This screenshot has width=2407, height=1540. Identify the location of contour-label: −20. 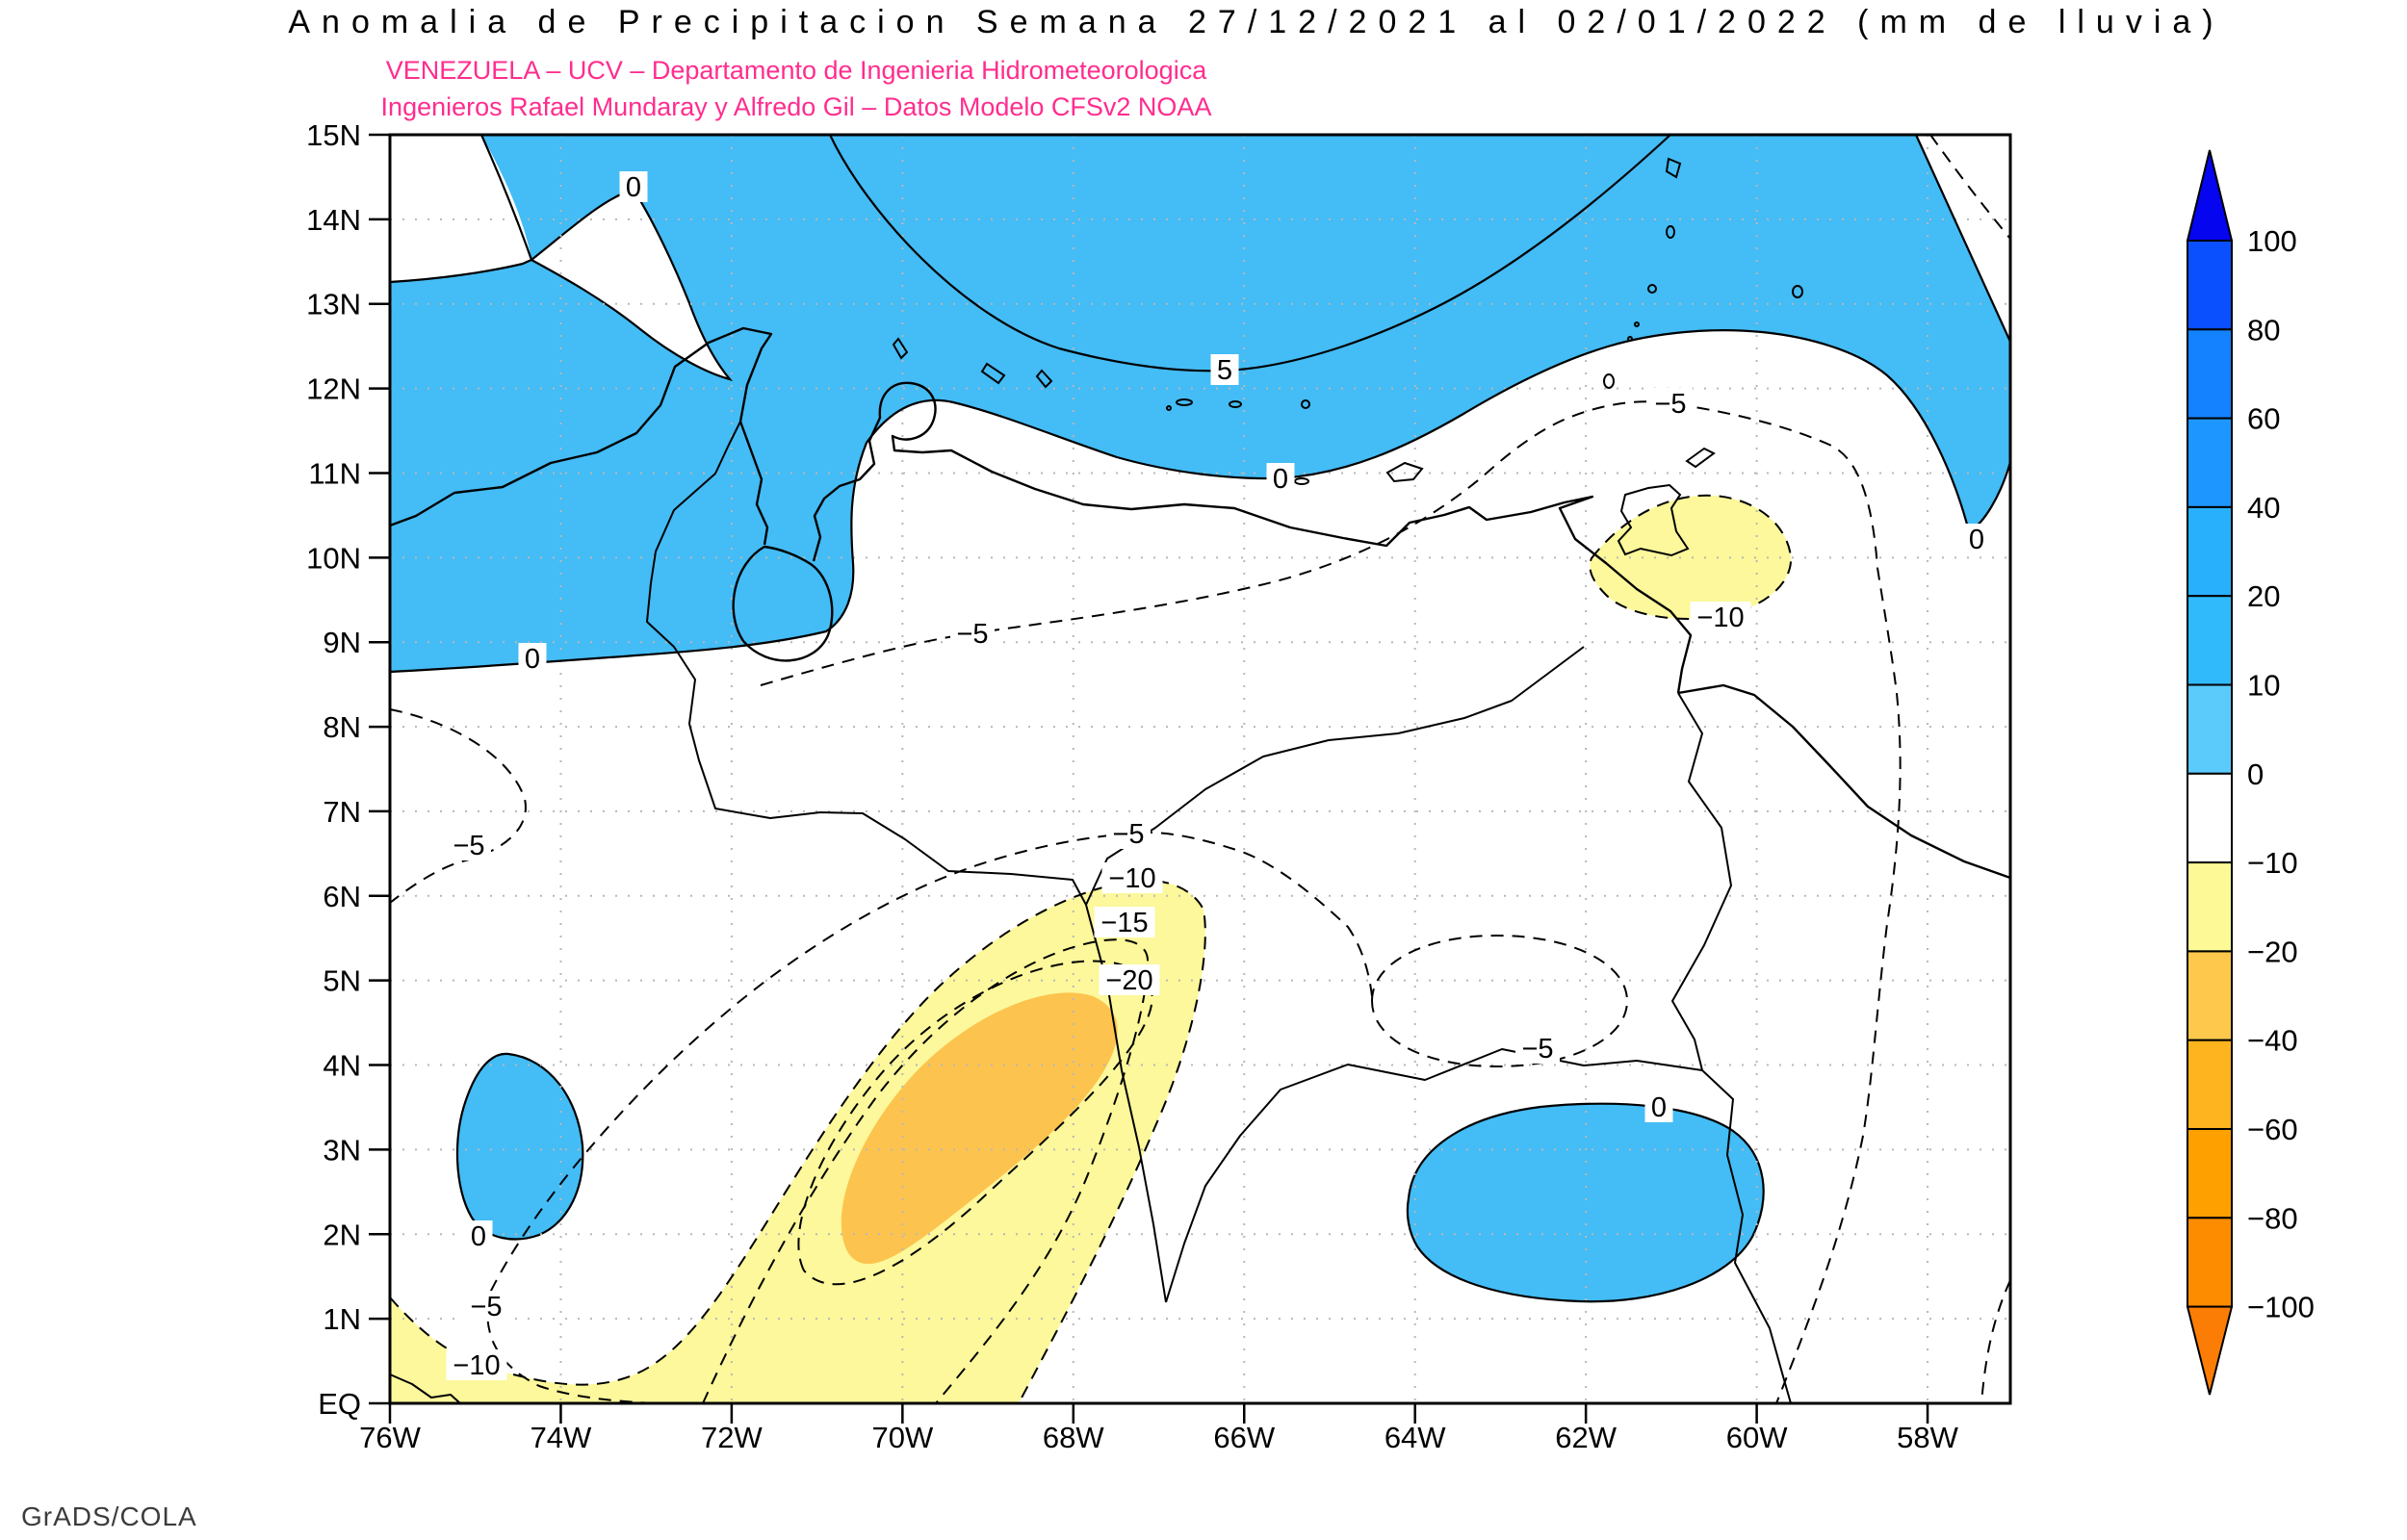
(1128, 980).